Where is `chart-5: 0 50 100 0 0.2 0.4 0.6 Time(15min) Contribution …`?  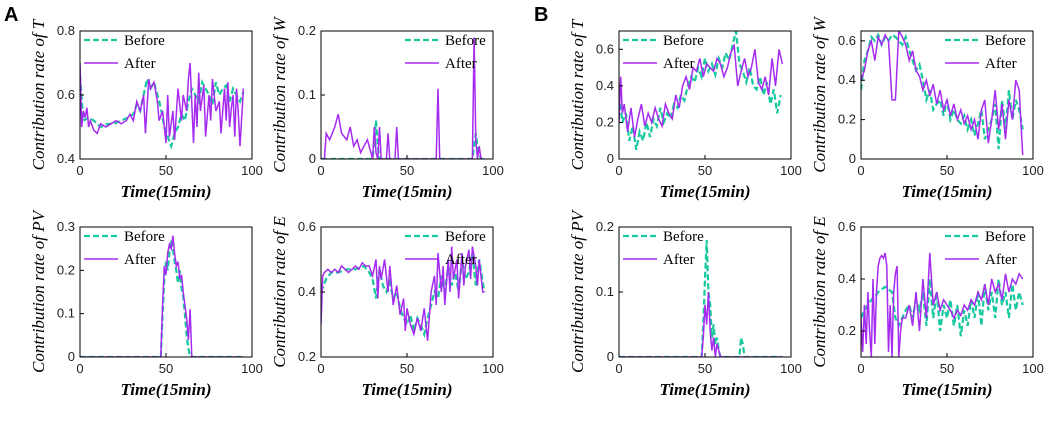
chart-5: 0 50 100 0 0.2 0.4 0.6 Time(15min) Contribution … is located at coordinates (927, 108).